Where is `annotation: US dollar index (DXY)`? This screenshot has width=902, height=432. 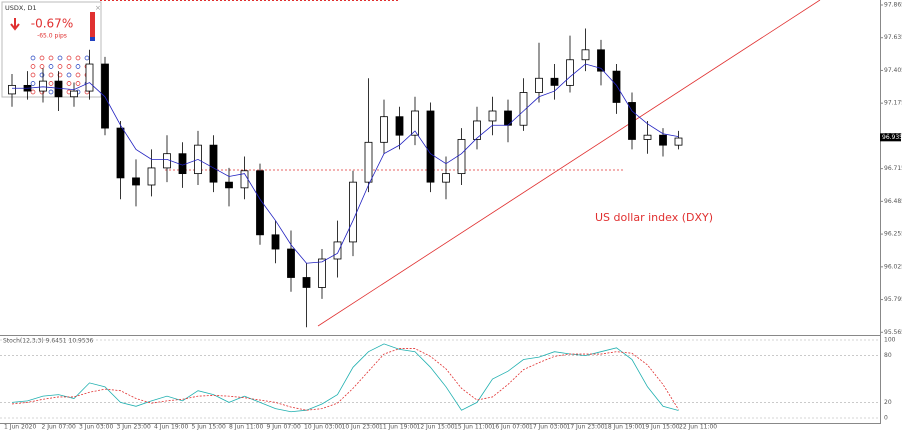 annotation: US dollar index (DXY) is located at coordinates (654, 217).